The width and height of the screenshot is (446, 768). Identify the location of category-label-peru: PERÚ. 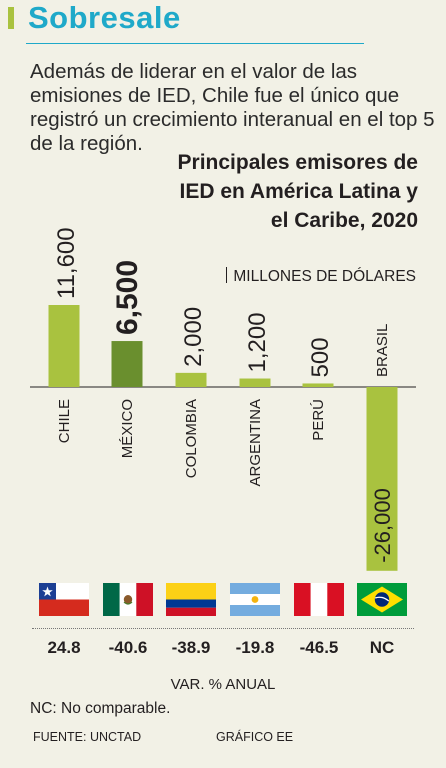
(318, 420).